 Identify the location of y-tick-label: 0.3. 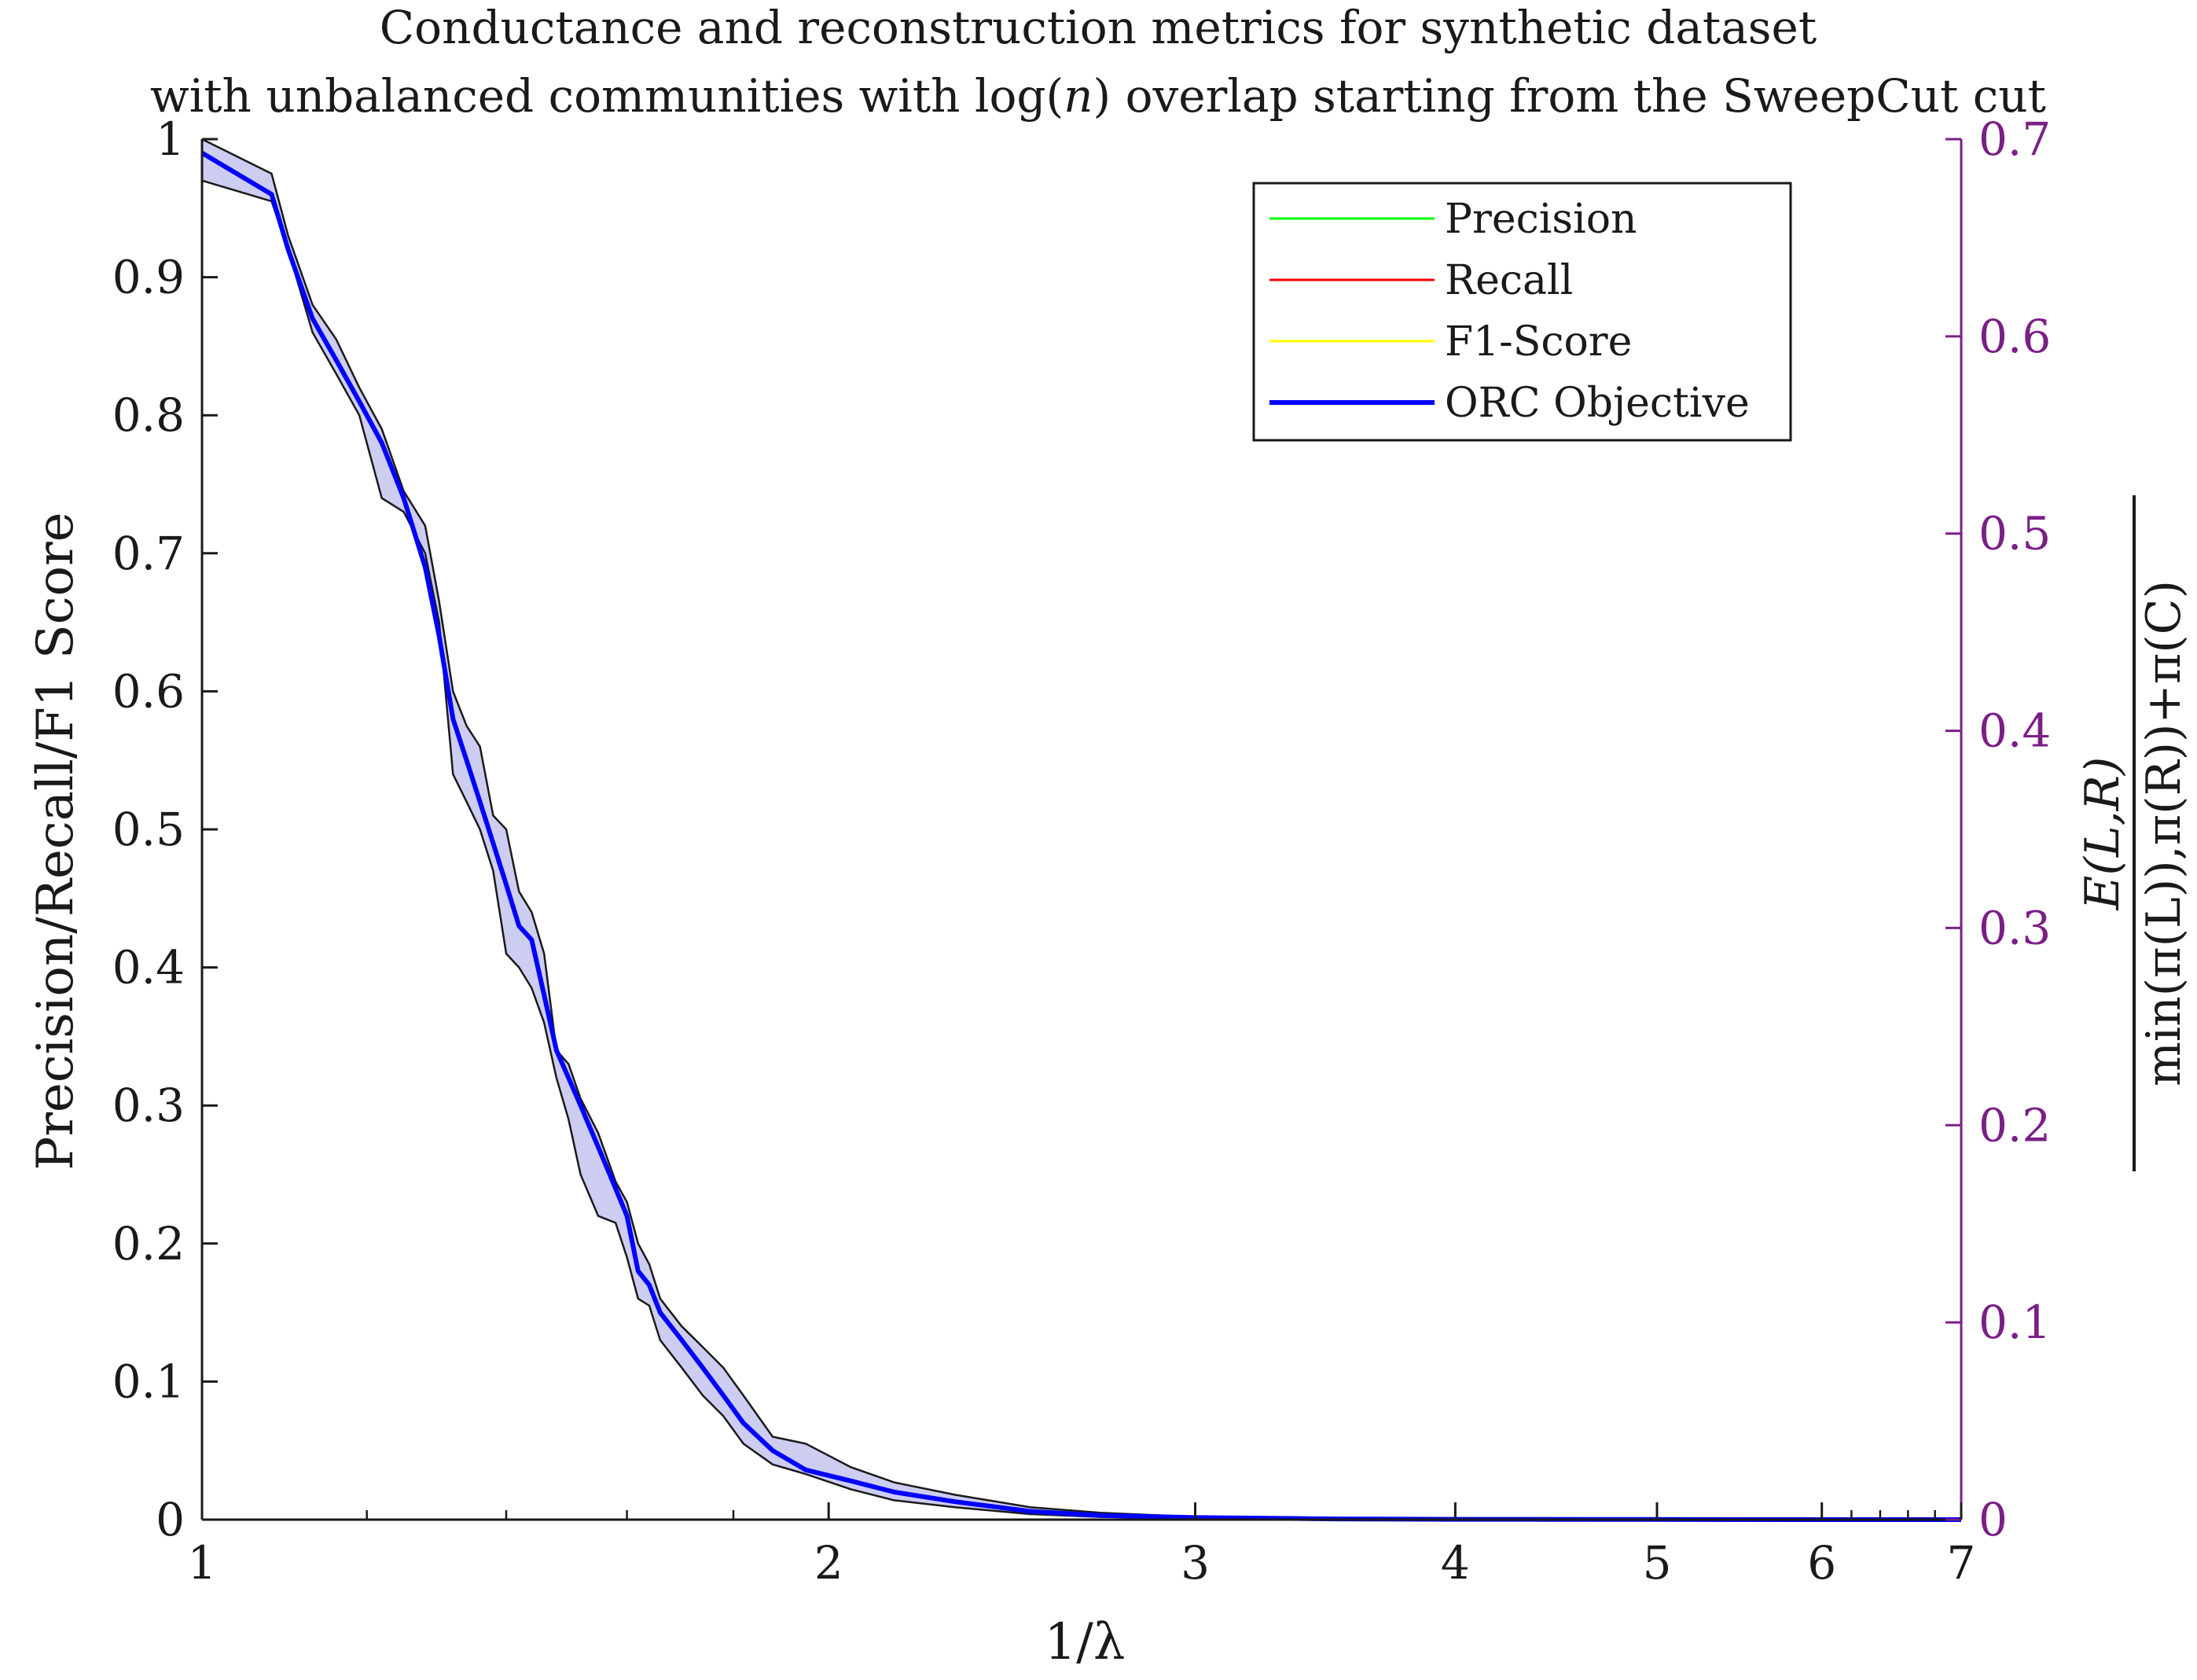
(148, 1105).